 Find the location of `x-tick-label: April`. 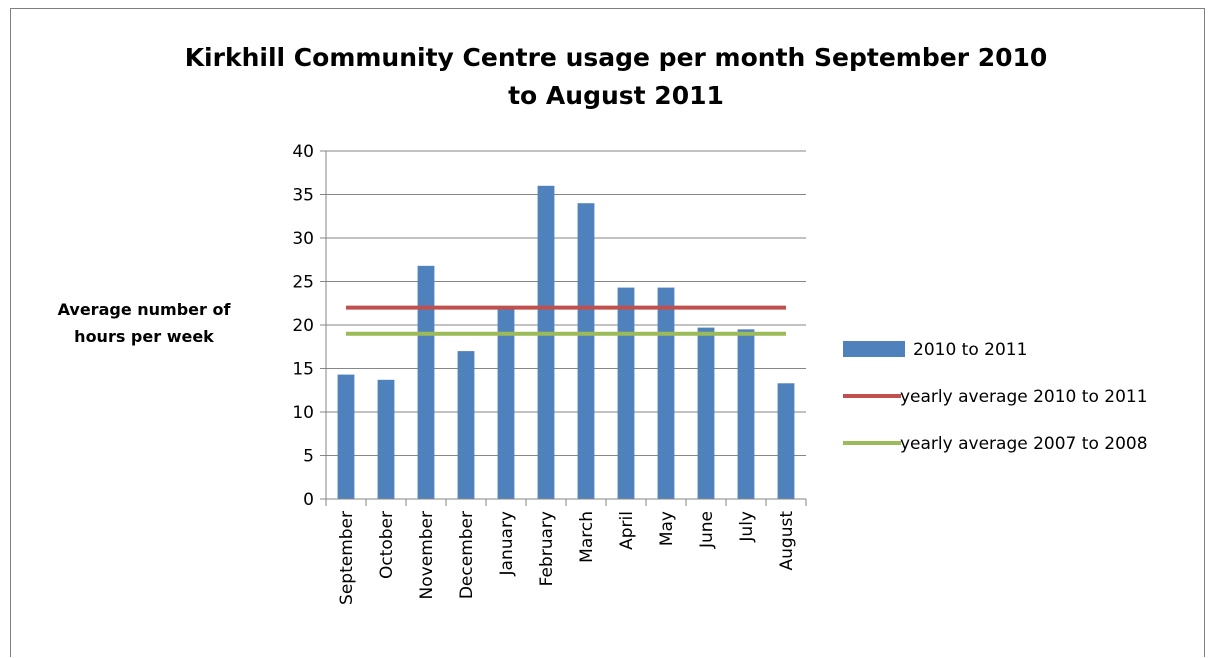

x-tick-label: April is located at coordinates (627, 530).